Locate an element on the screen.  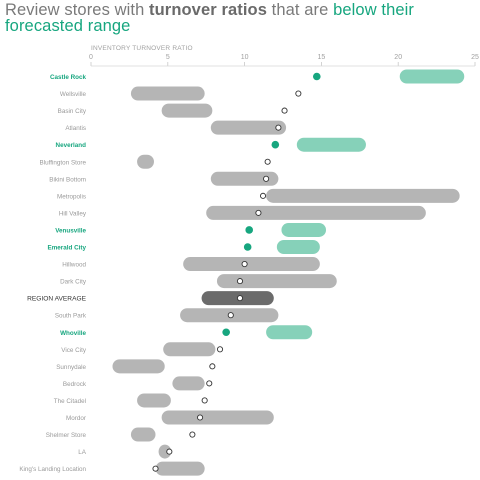
row-label: The Citadel is located at coordinates (70, 401).